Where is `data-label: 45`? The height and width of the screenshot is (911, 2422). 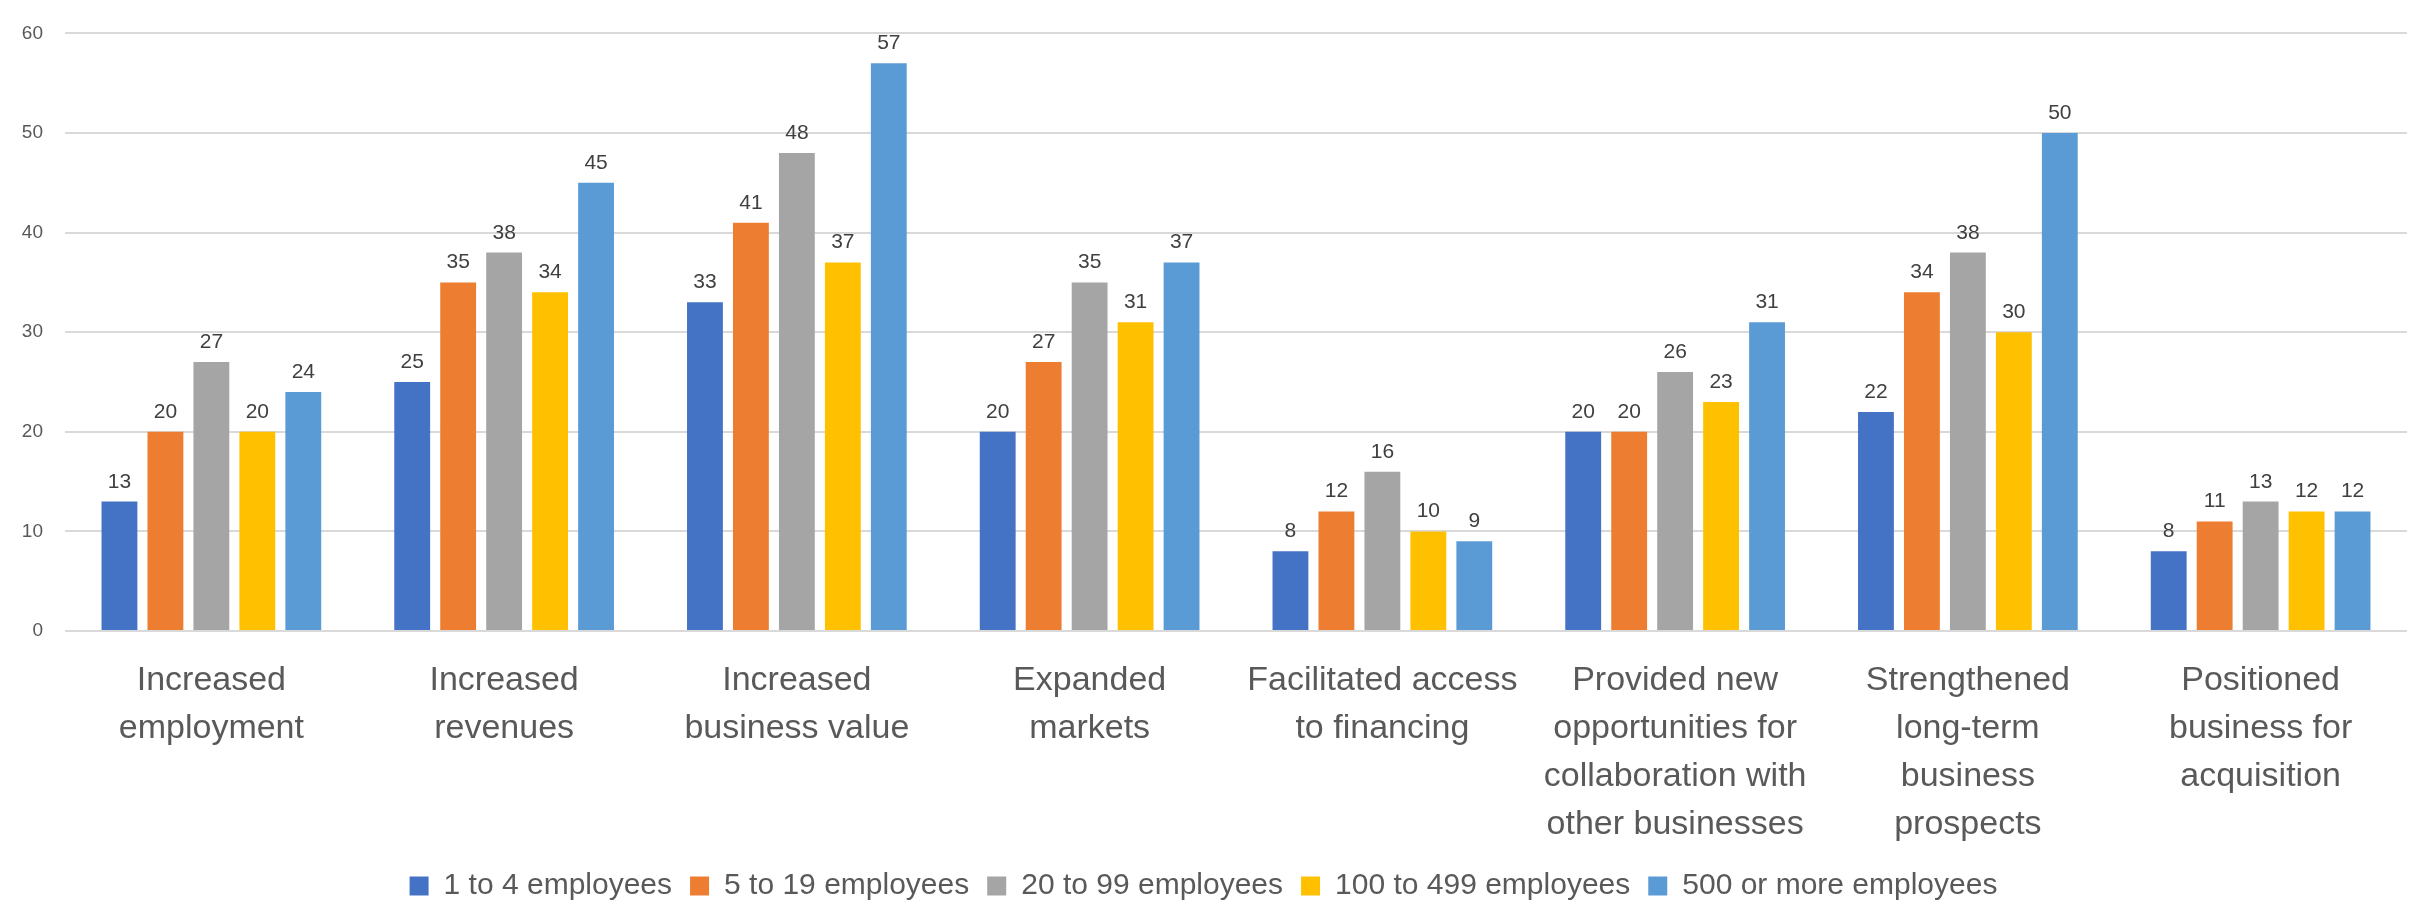
data-label: 45 is located at coordinates (596, 161).